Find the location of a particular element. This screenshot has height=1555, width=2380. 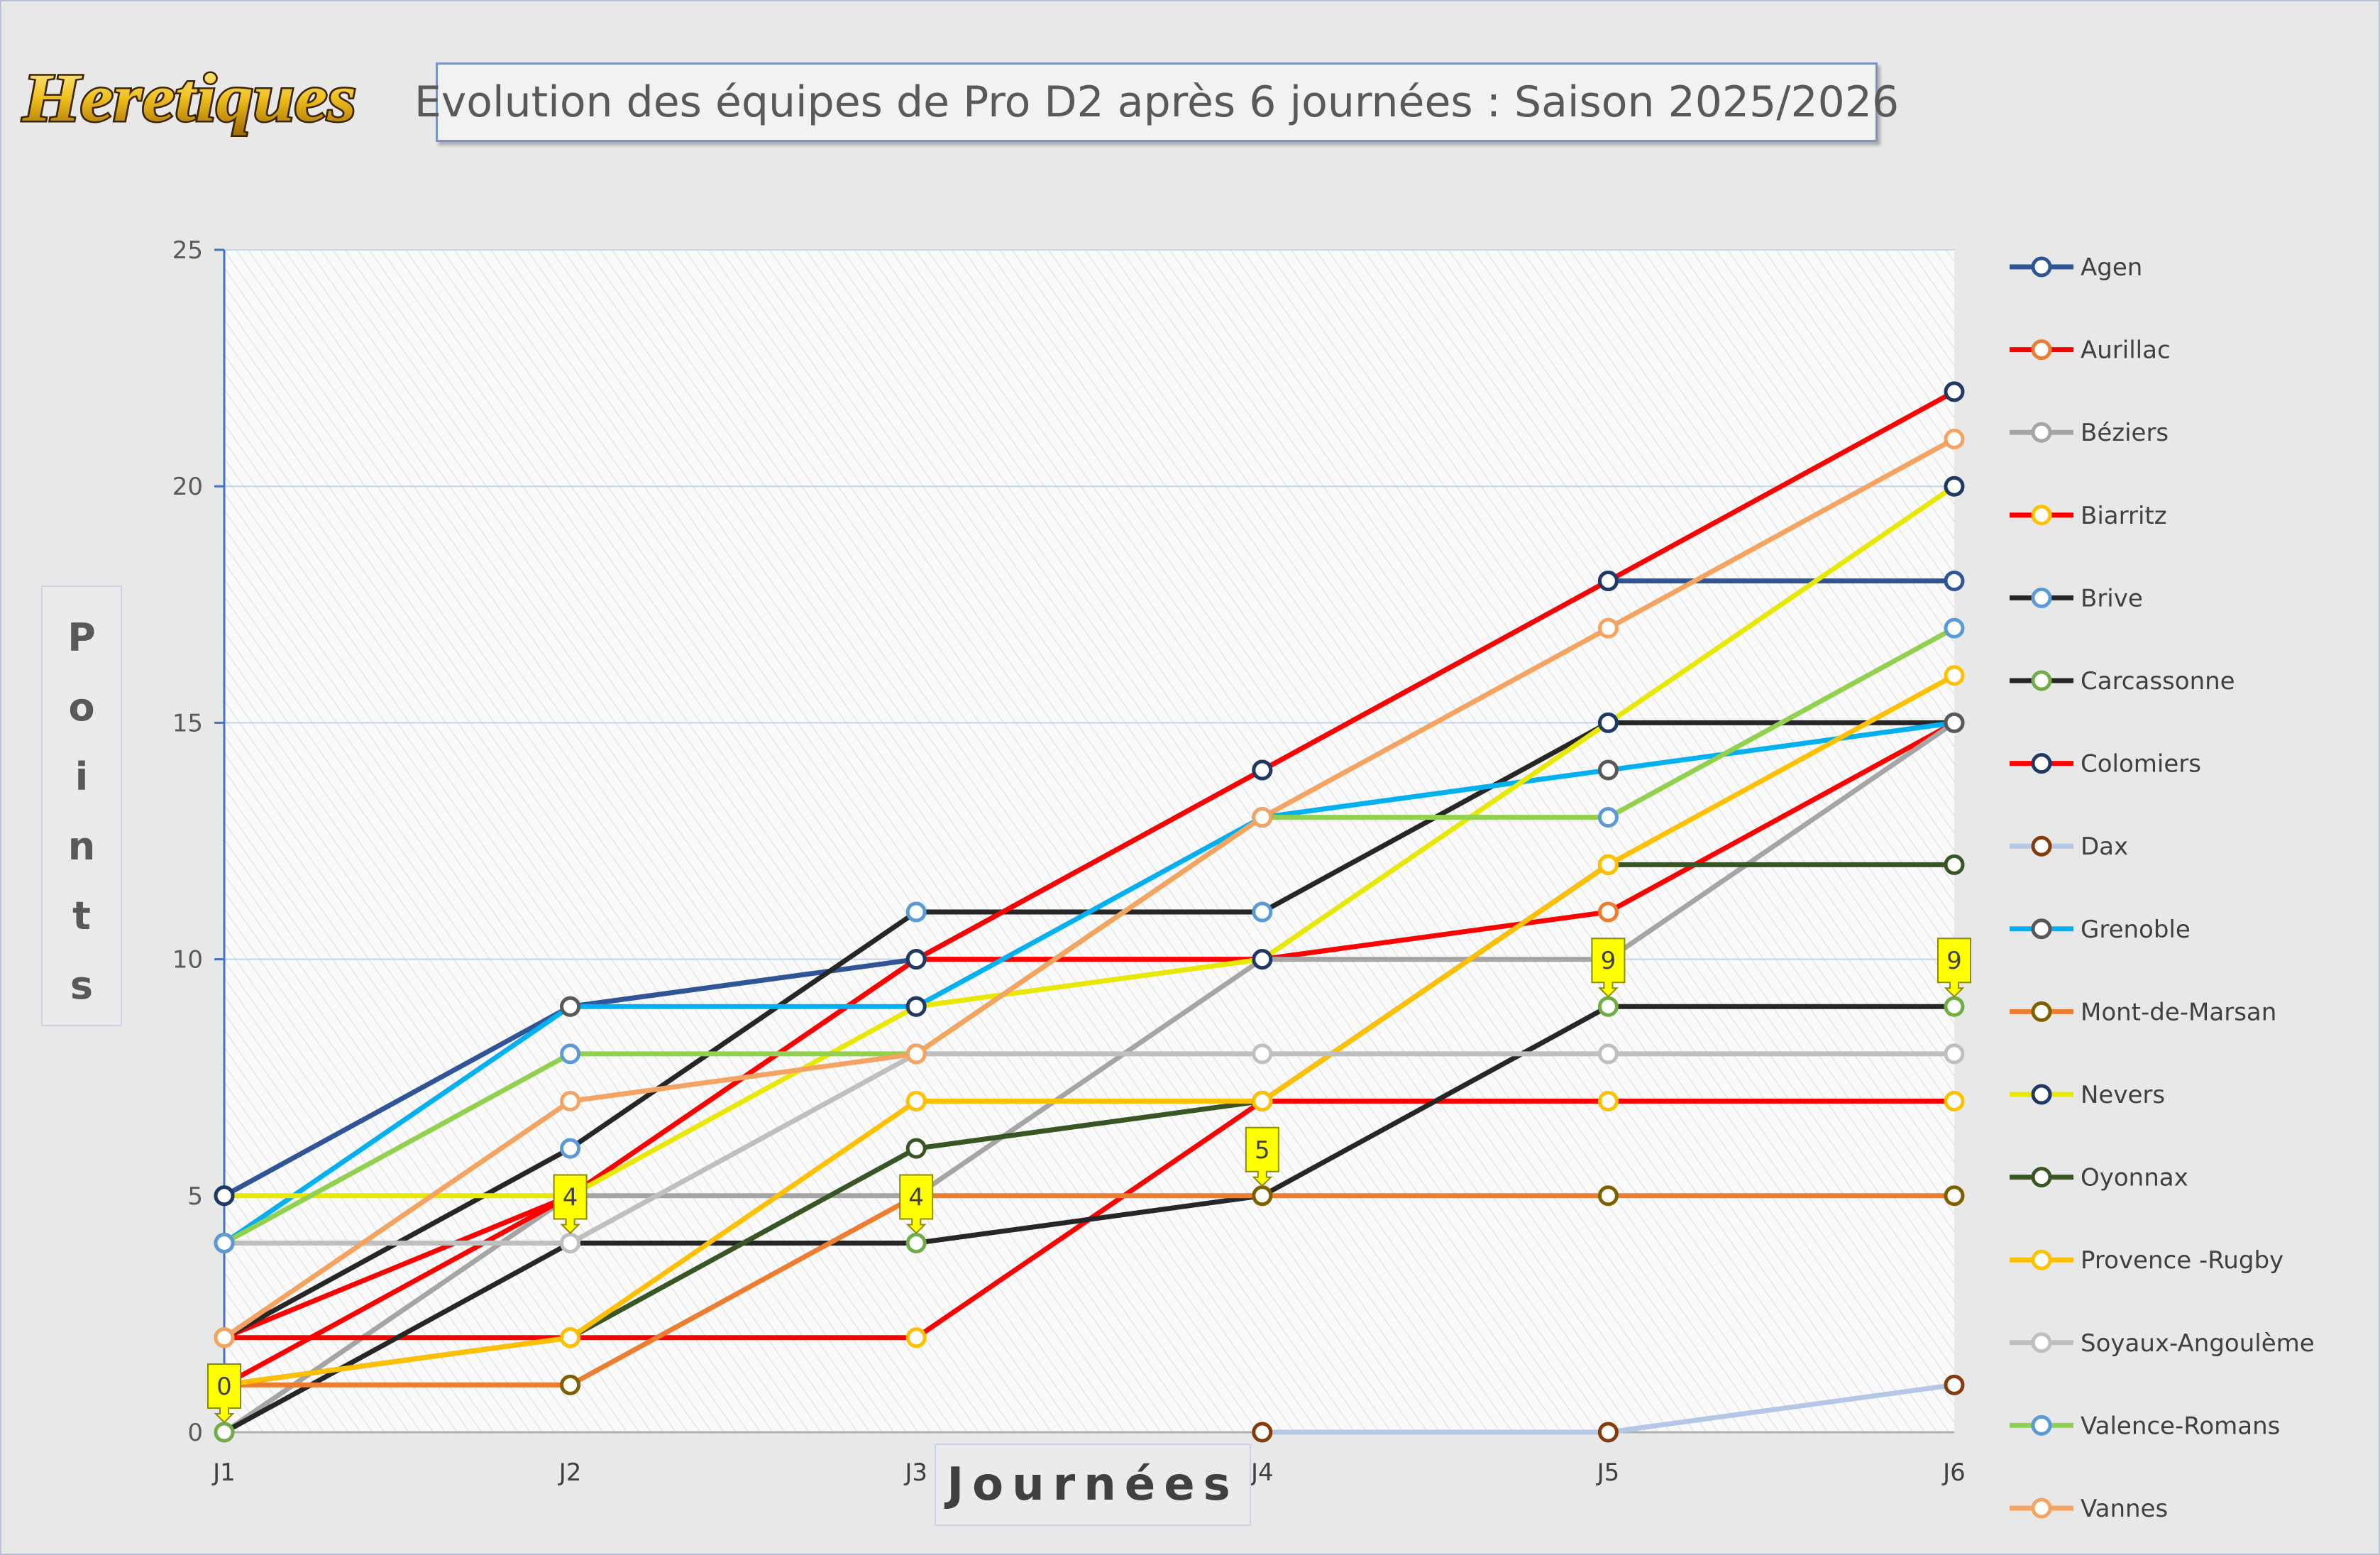

point-carcassonne-j5 is located at coordinates (1608, 1007).